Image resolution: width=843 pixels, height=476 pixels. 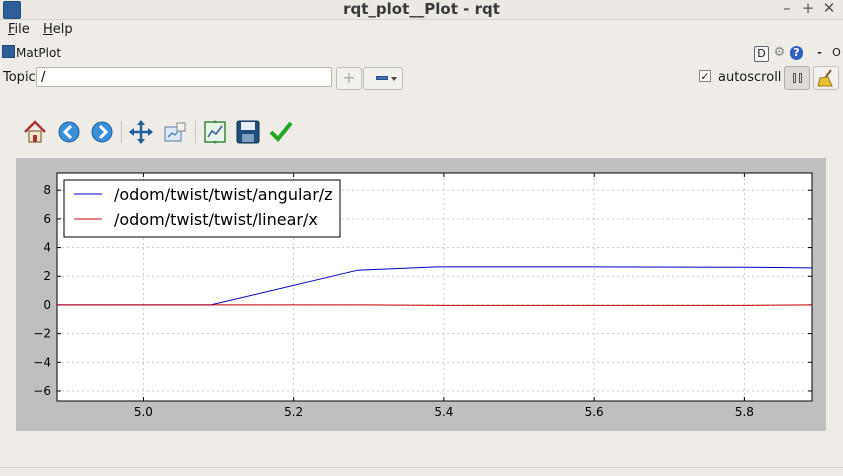 I want to click on pause-button, so click(x=797, y=78).